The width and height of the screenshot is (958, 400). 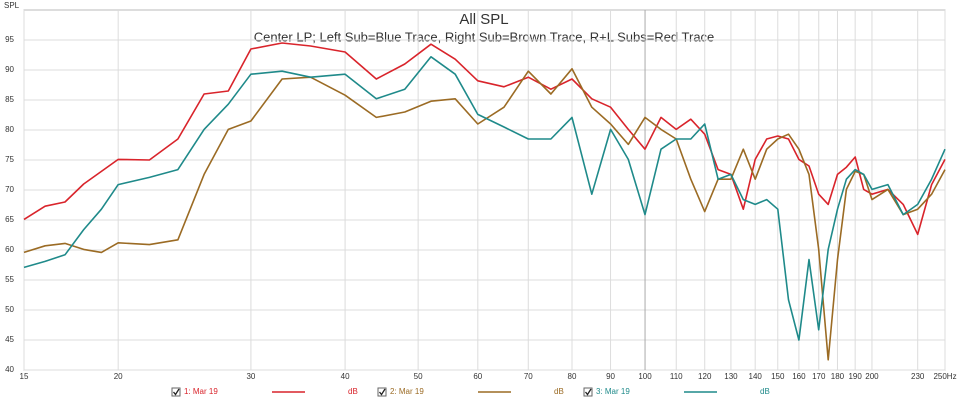 What do you see at coordinates (9, 279) in the screenshot?
I see `y-tick-label: 55` at bounding box center [9, 279].